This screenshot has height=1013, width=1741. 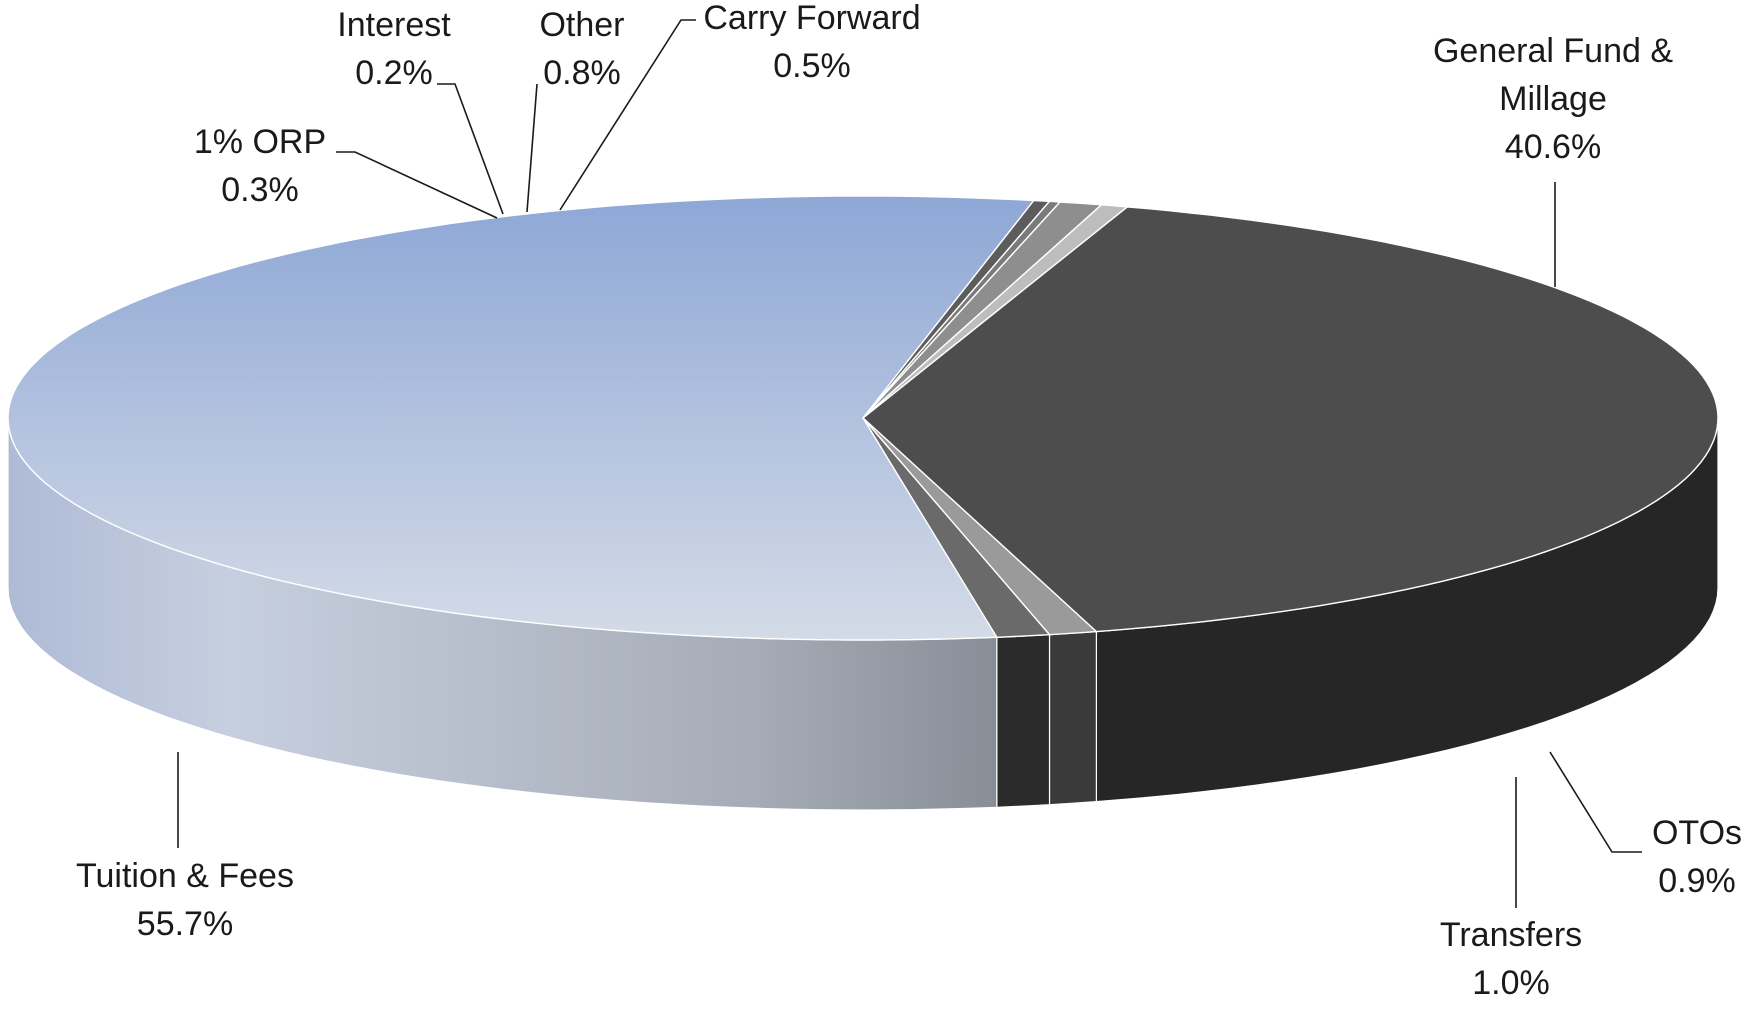 What do you see at coordinates (581, 25) in the screenshot?
I see `slice-name-label: Other` at bounding box center [581, 25].